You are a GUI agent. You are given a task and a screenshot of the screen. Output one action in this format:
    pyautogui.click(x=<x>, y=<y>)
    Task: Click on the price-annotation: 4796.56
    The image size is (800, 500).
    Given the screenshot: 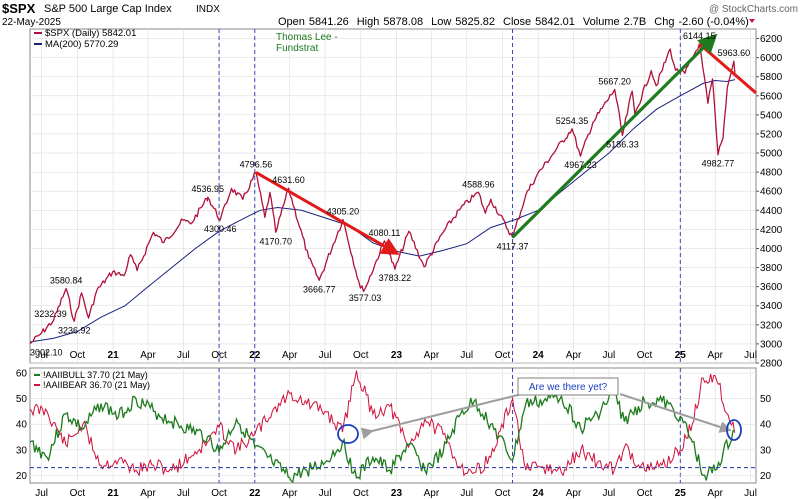 What is the action you would take?
    pyautogui.click(x=256, y=164)
    